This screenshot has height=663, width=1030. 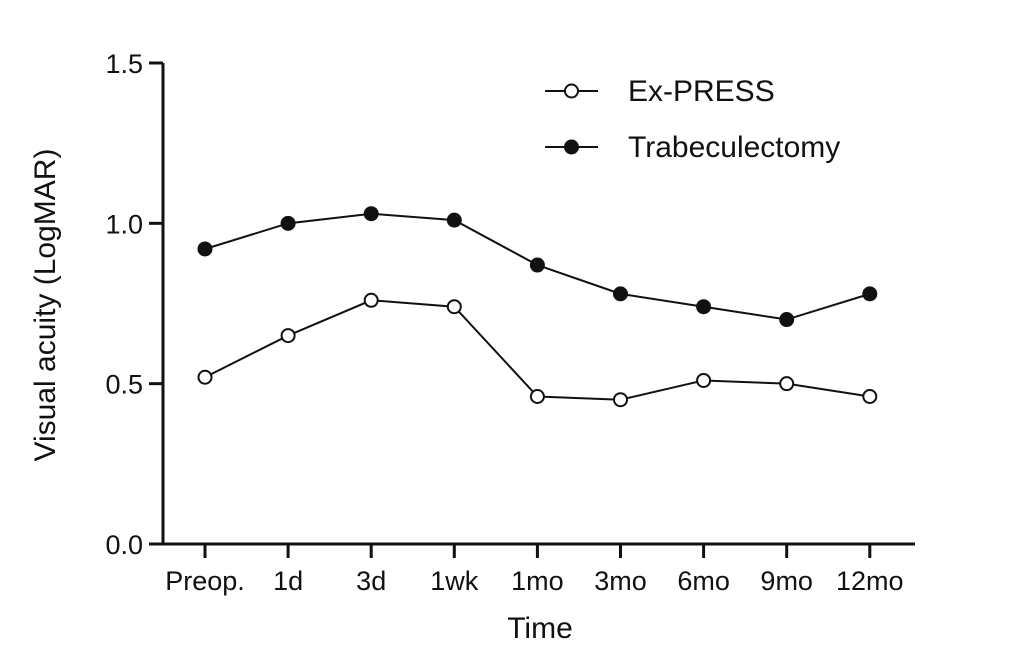 What do you see at coordinates (701, 91) in the screenshot?
I see `legend-label: Ex-PRESS` at bounding box center [701, 91].